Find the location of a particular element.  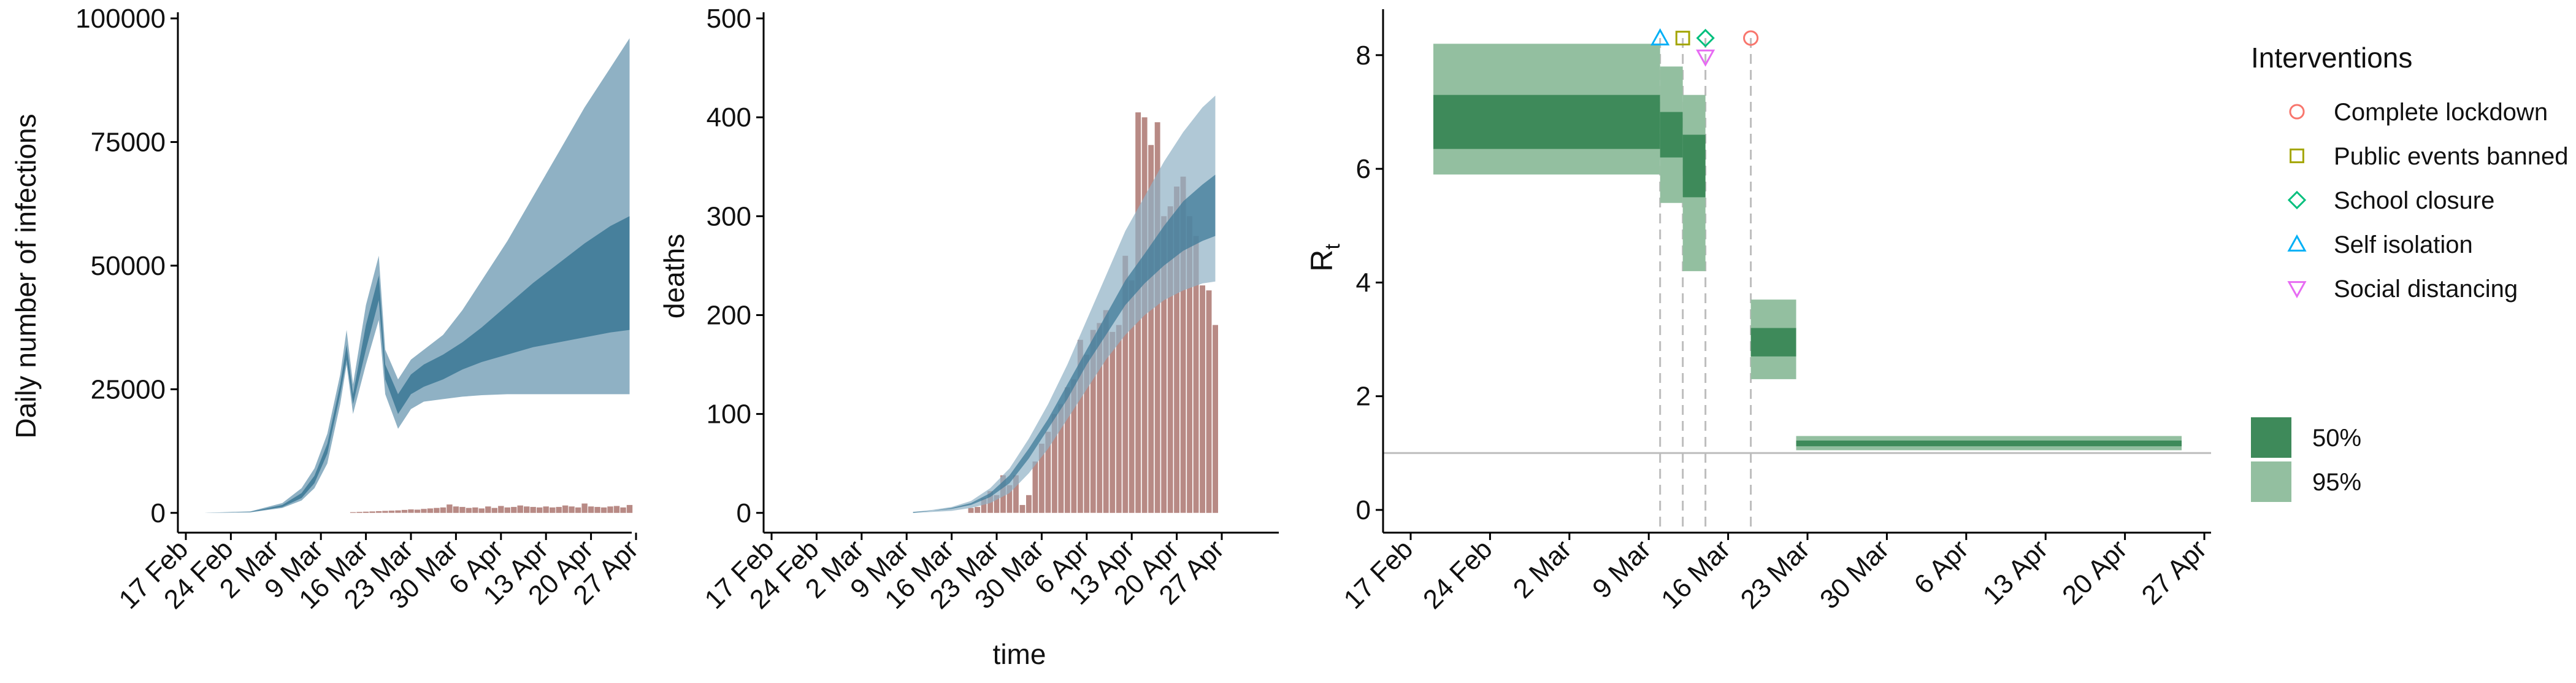

rt-y-axis-label: Rt is located at coordinates (1324, 258).